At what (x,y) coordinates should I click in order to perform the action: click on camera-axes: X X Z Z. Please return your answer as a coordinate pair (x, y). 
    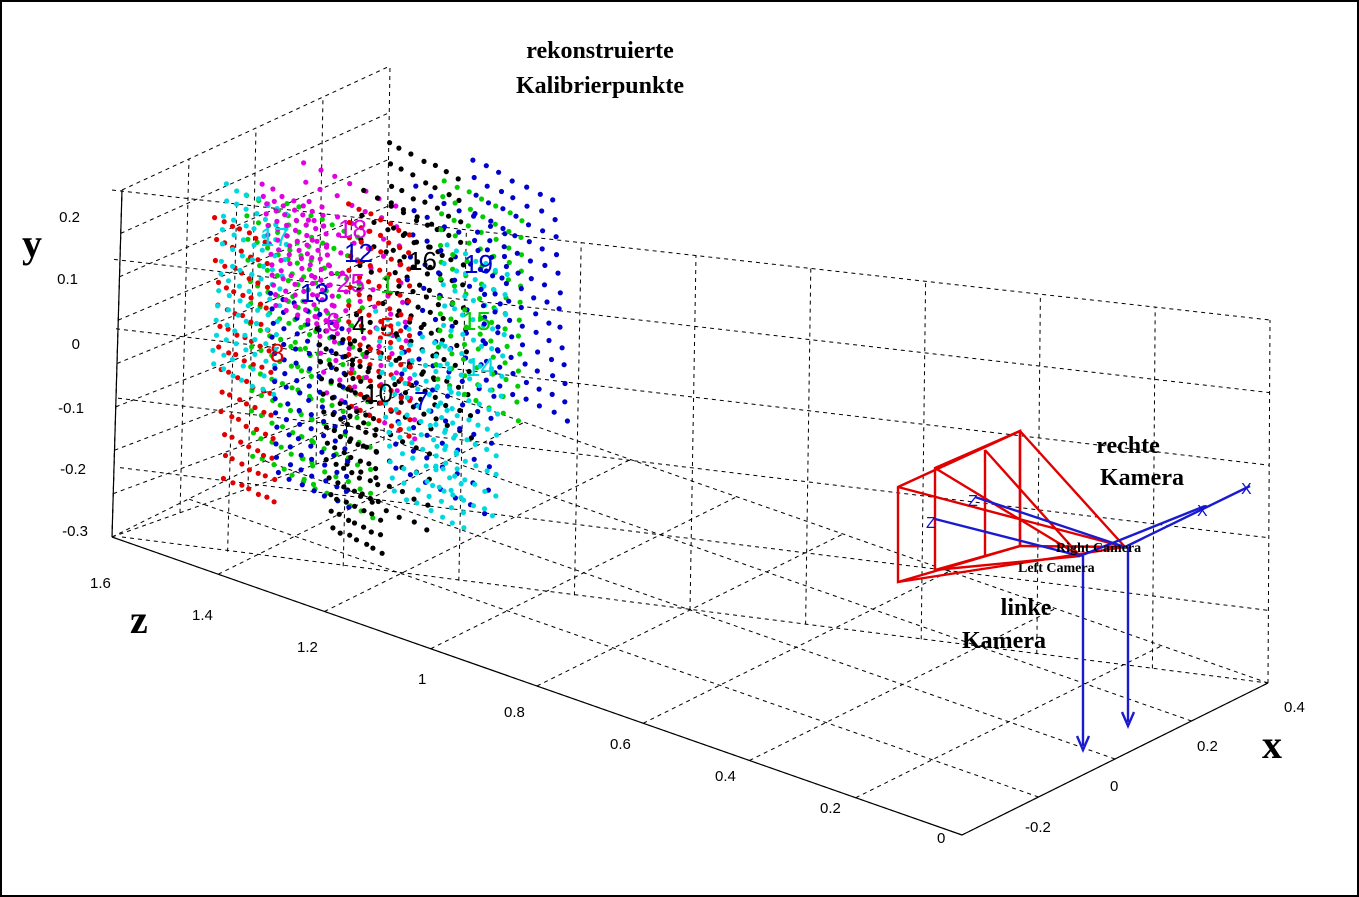
    Looking at the image, I should click on (1089, 617).